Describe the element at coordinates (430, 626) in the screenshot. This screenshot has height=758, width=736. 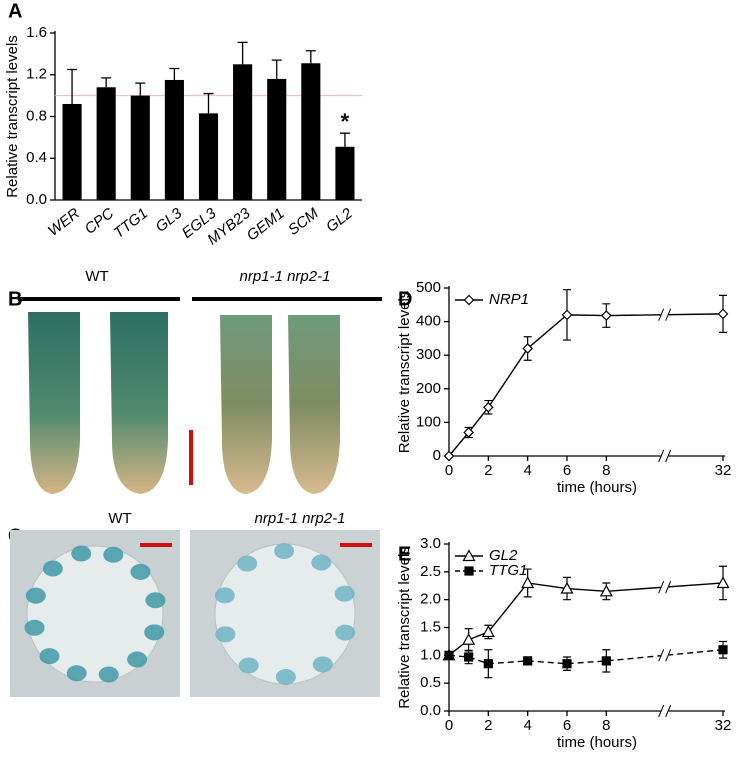
I see `y-tick-label: 1.5` at that location.